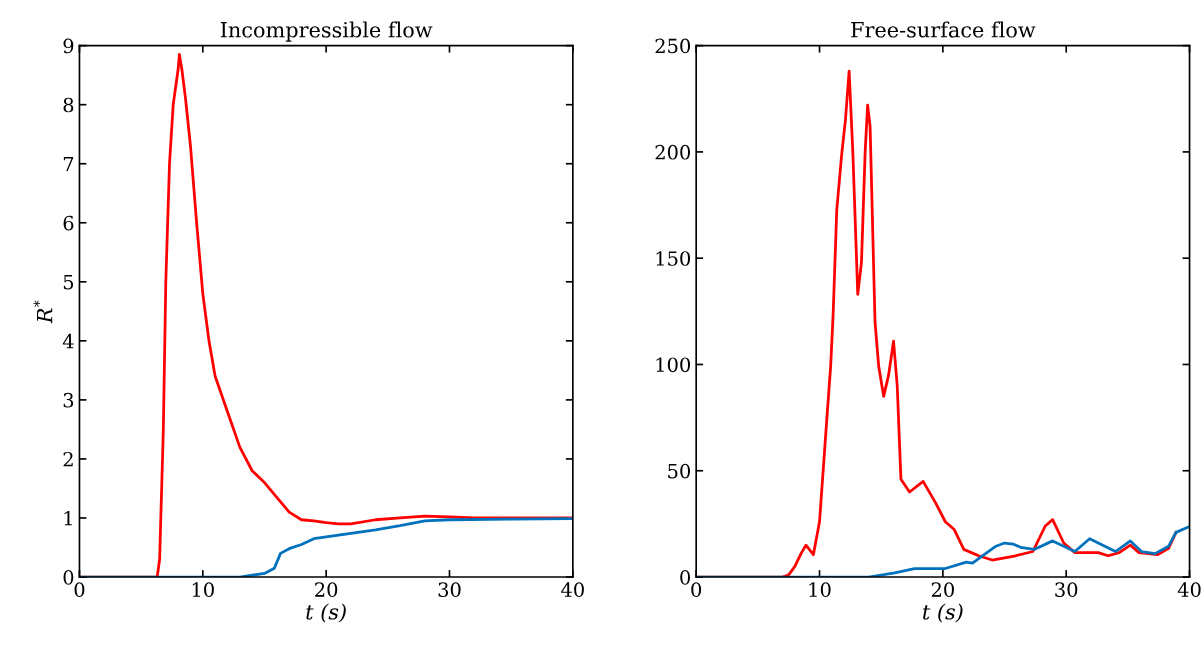 The height and width of the screenshot is (652, 1204). I want to click on y-tick-label: 200, so click(673, 152).